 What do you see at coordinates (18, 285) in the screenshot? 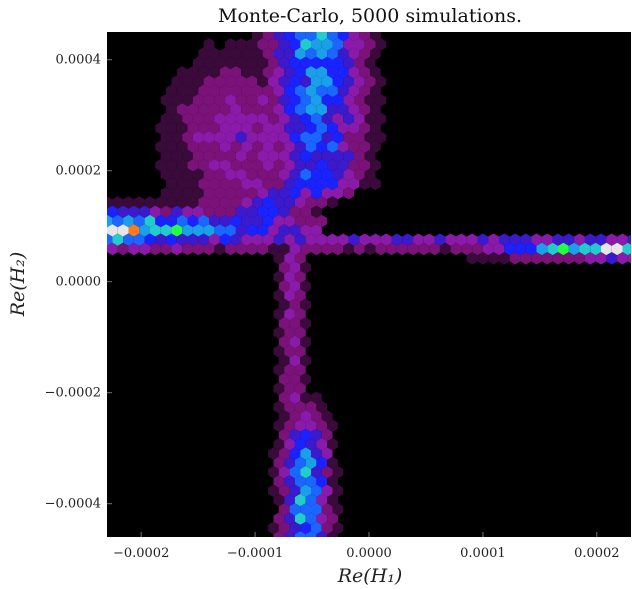
I see `y-axis-title: Re(H₂)` at bounding box center [18, 285].